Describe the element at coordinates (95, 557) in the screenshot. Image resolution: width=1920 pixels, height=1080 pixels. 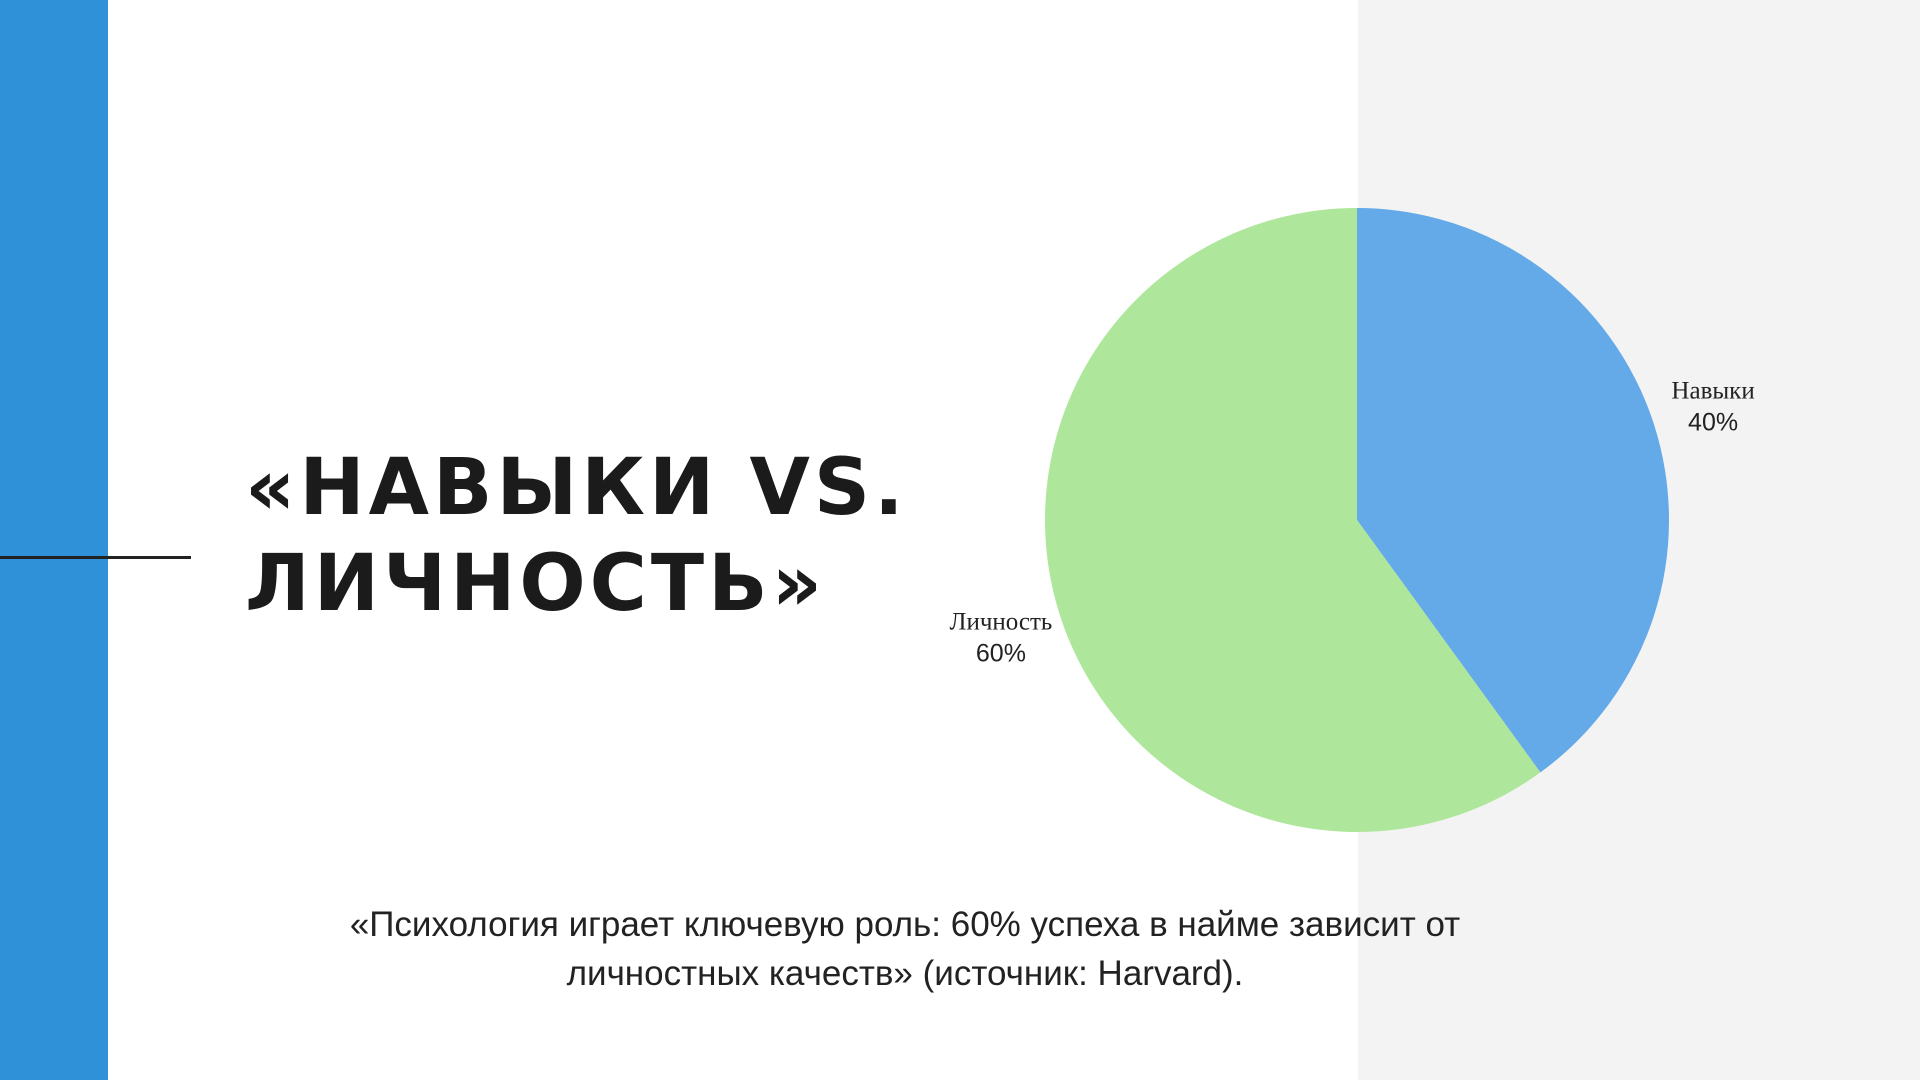
I see `divider` at that location.